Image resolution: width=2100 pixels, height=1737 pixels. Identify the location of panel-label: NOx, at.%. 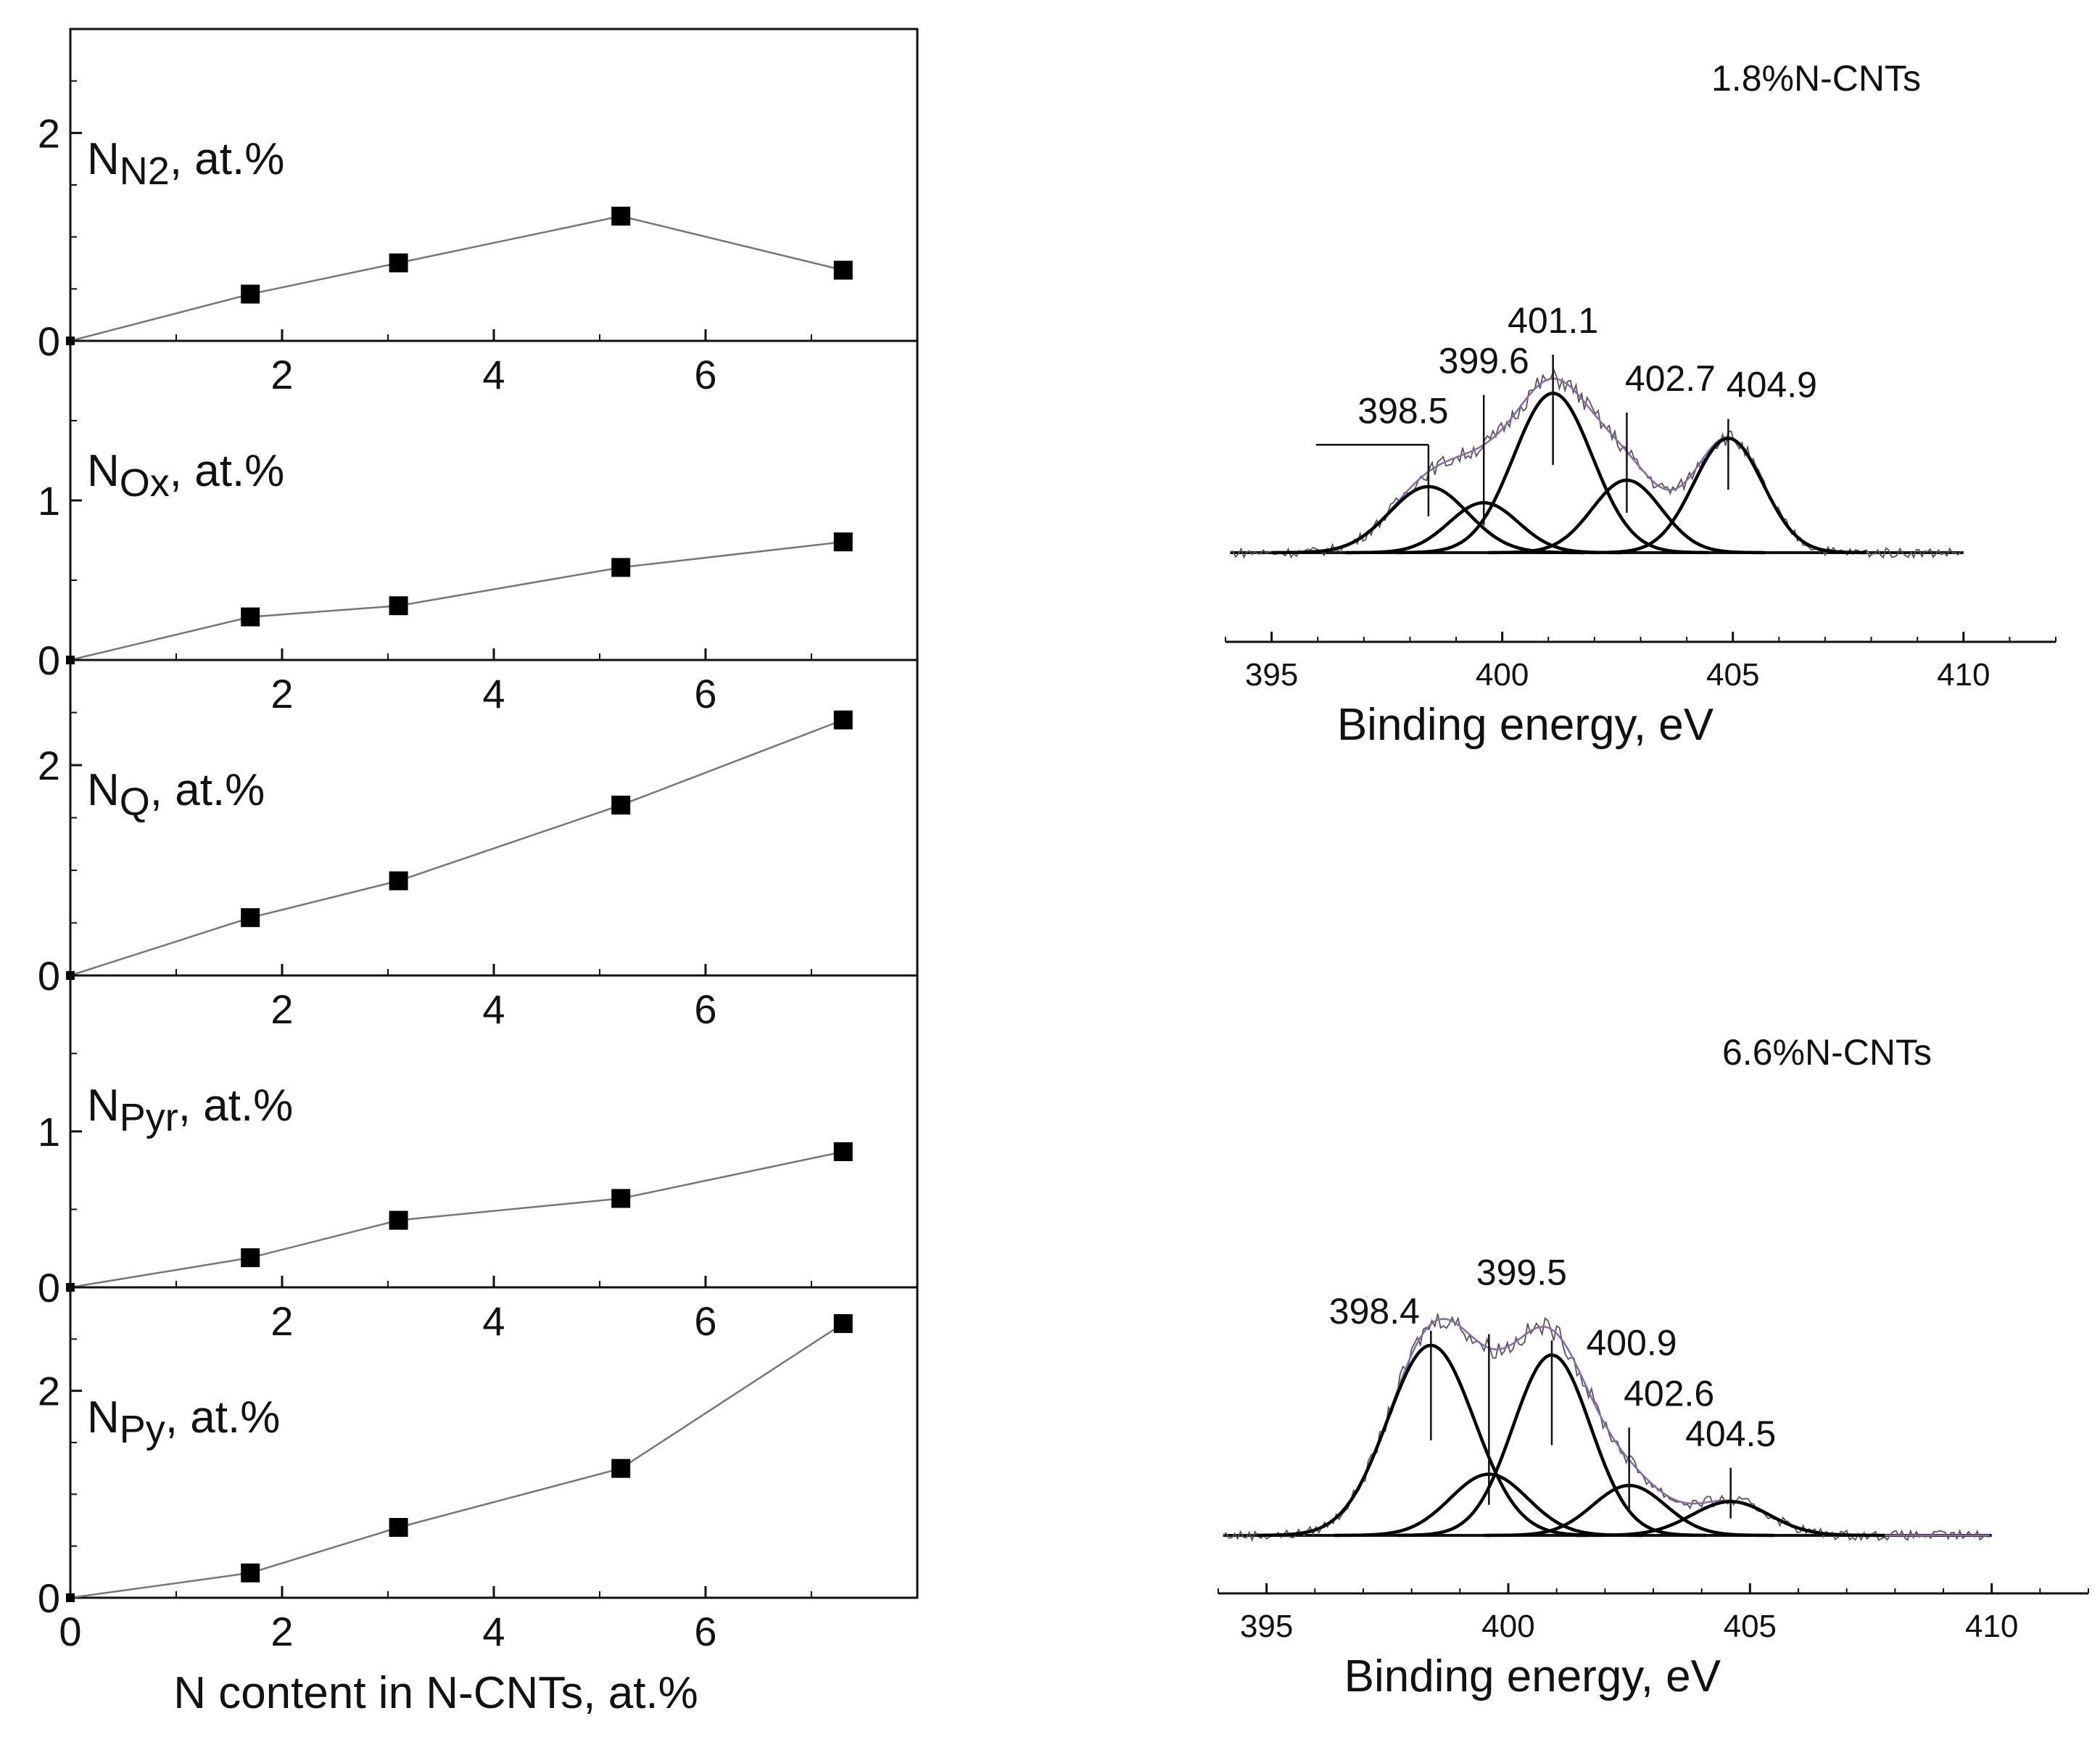
(185, 476).